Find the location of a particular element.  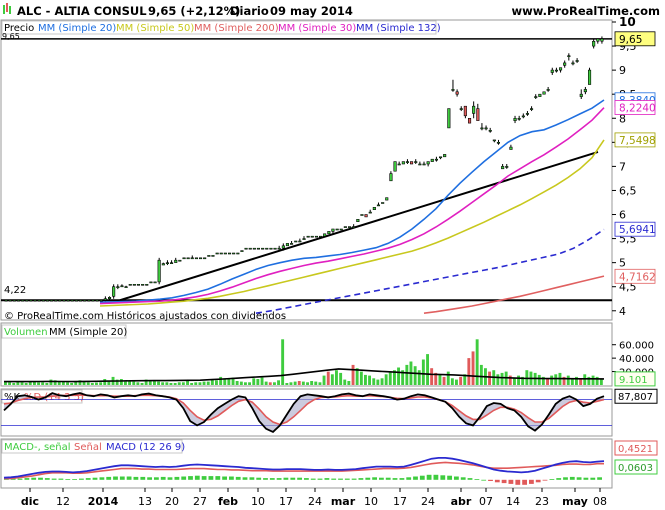

stoch-k-label: %K is located at coordinates (12, 397).